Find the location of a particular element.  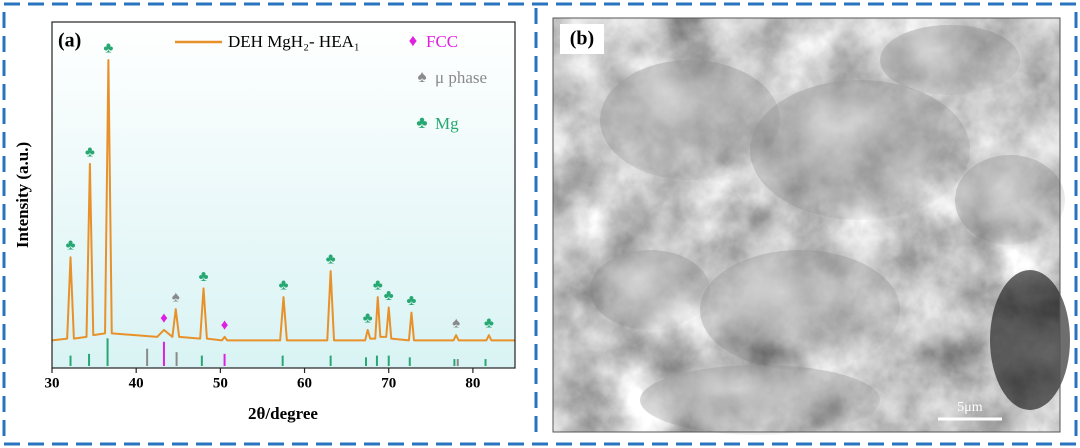

x-axis-title: 2θ/degree is located at coordinates (283, 413).